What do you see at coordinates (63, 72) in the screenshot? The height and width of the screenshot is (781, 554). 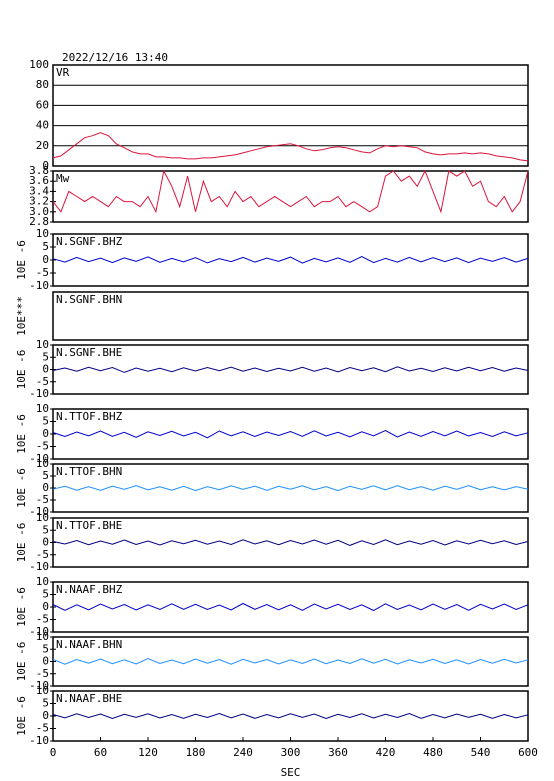 I see `panel-title: VR` at bounding box center [63, 72].